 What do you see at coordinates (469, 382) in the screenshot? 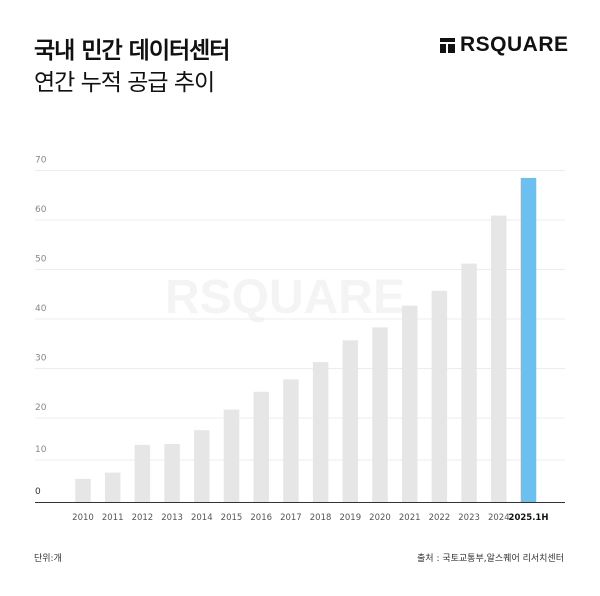
I see `bar-2023` at bounding box center [469, 382].